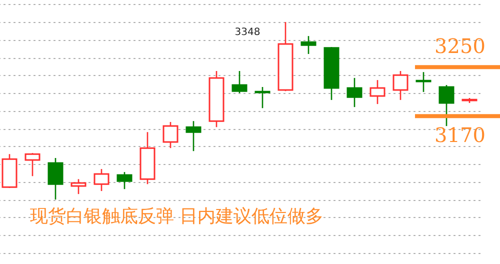 The height and width of the screenshot is (264, 500). I want to click on text: 现货白银触底反弹 日内建议低位做多, so click(177, 216).